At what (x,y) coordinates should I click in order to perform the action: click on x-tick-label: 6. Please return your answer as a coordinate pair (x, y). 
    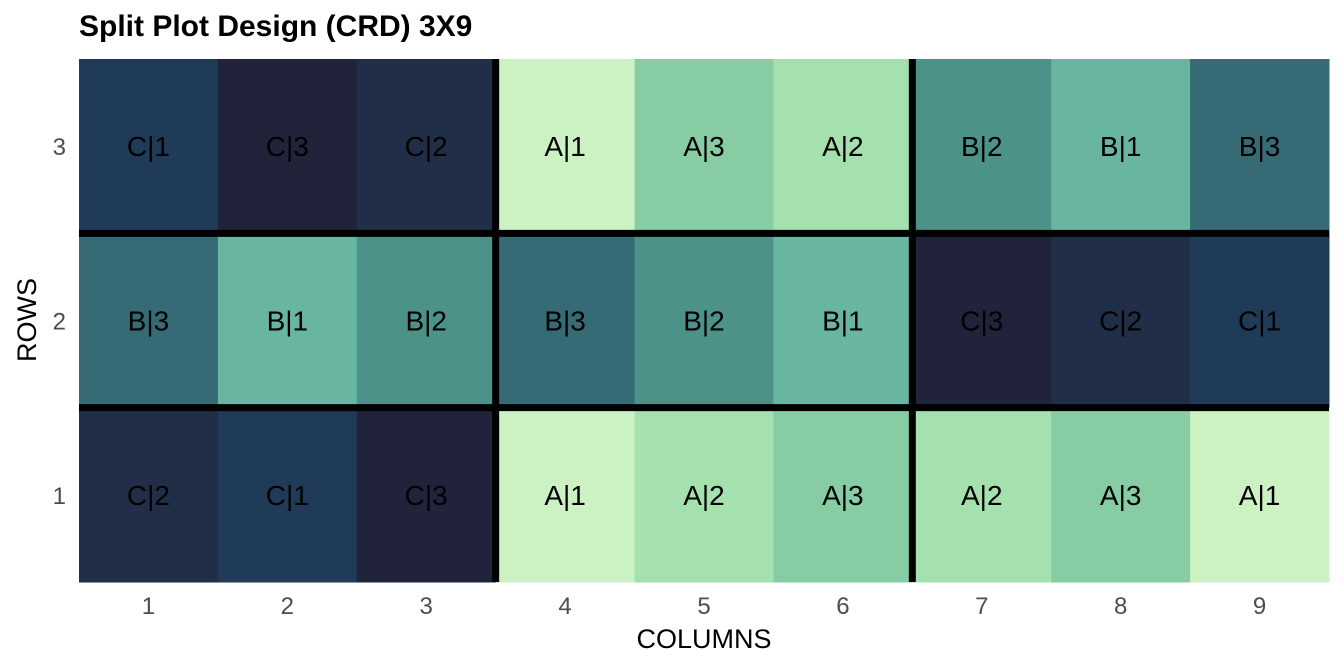
    Looking at the image, I should click on (842, 606).